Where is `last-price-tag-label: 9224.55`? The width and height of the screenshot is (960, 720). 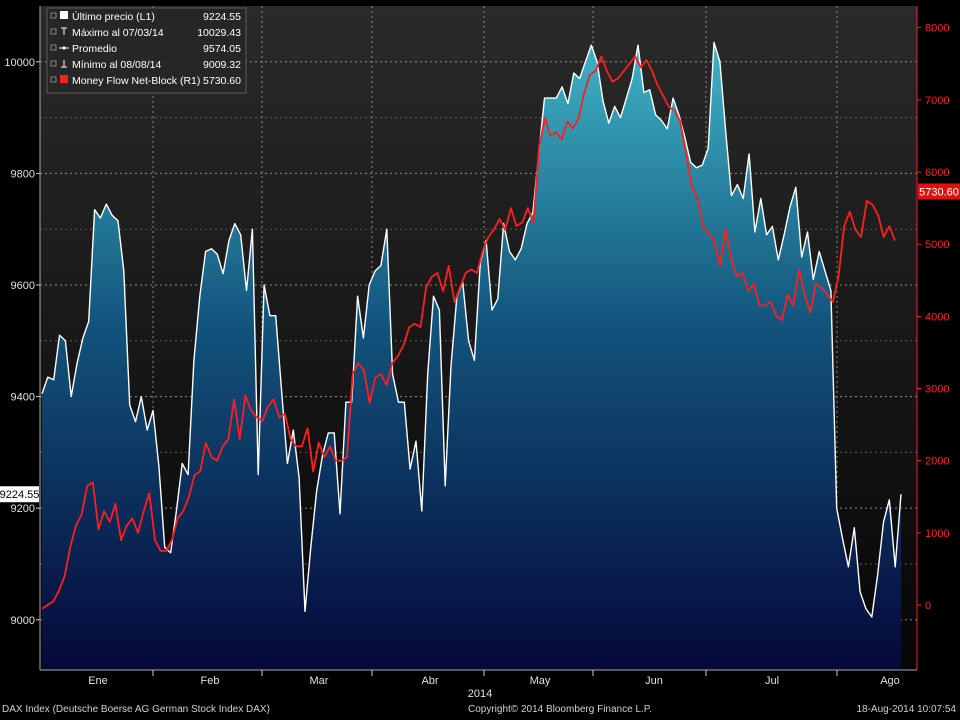
last-price-tag-label: 9224.55 is located at coordinates (19, 495).